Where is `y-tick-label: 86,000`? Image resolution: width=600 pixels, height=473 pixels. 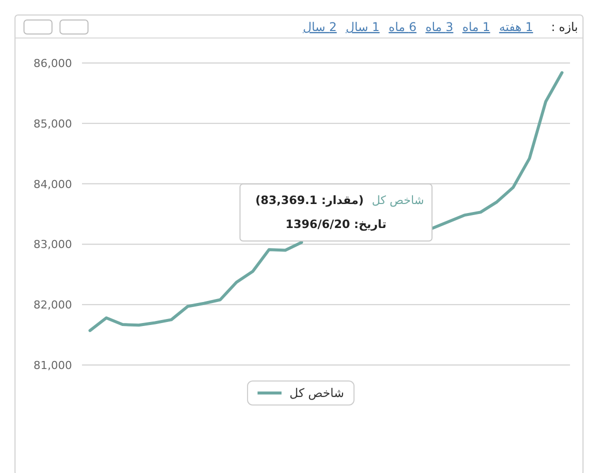 y-tick-label: 86,000 is located at coordinates (53, 63).